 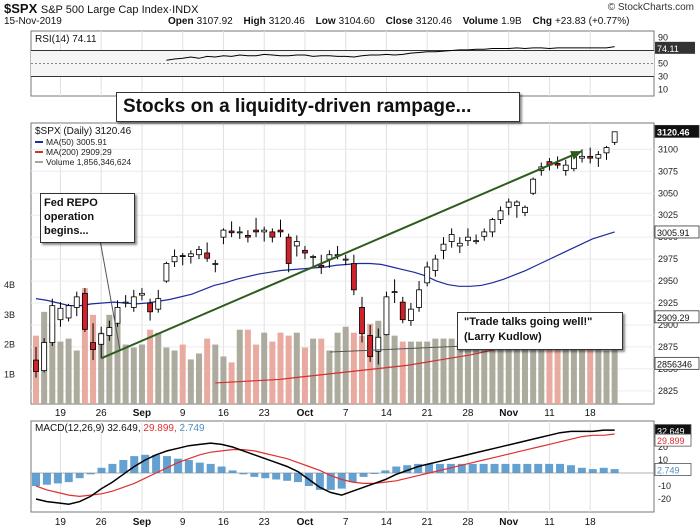 I want to click on price-x-tick-label: 26, so click(x=102, y=413).